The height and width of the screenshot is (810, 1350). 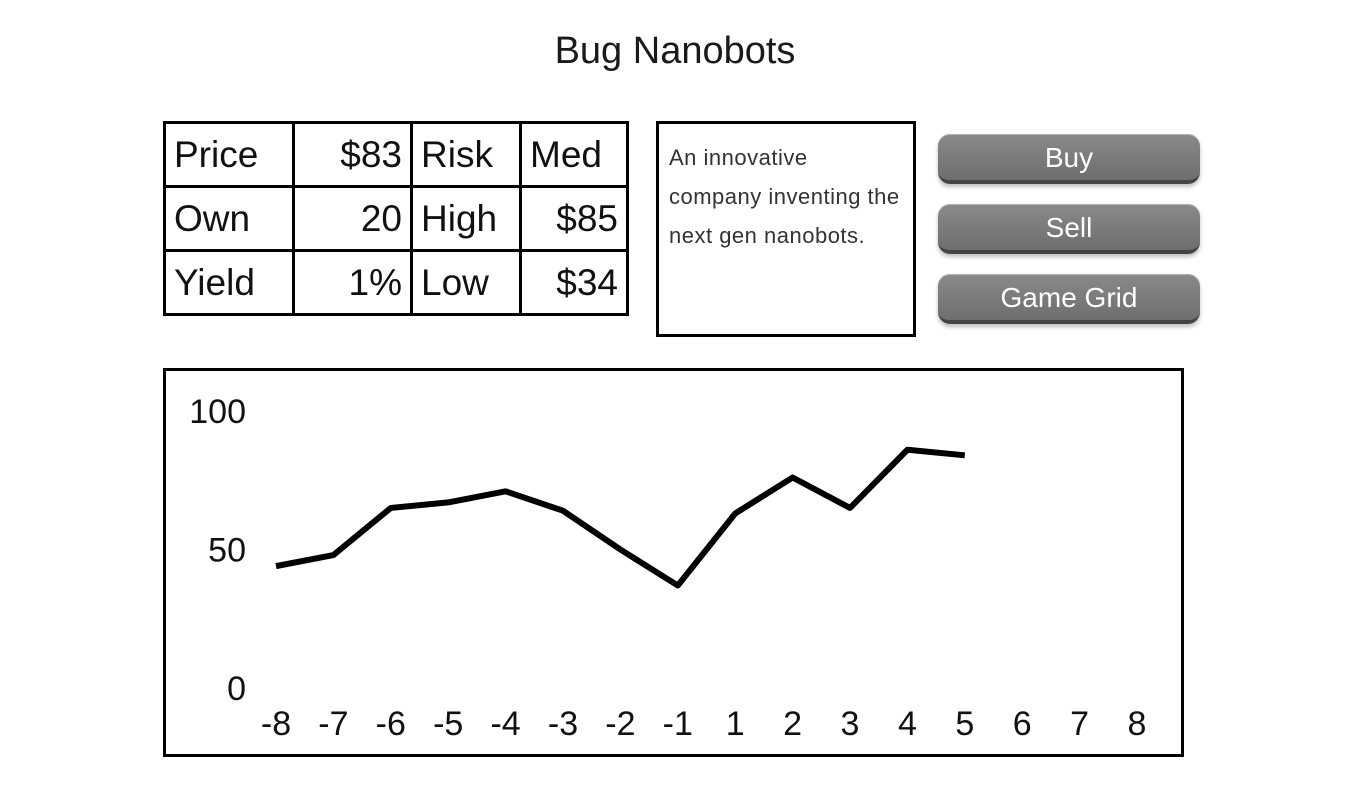 I want to click on price-series-line, so click(x=620, y=517).